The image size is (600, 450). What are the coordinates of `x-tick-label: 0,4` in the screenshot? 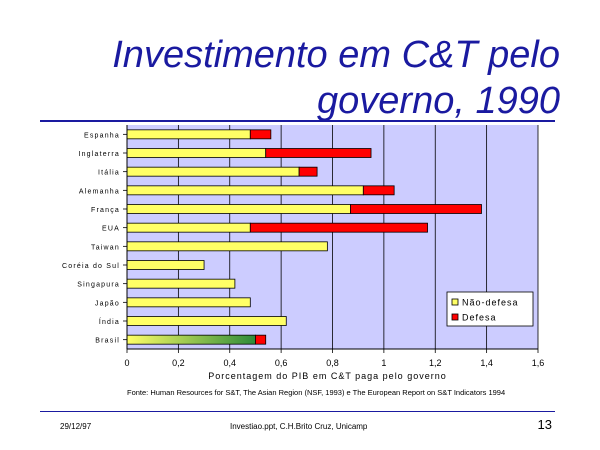 It's located at (229, 363).